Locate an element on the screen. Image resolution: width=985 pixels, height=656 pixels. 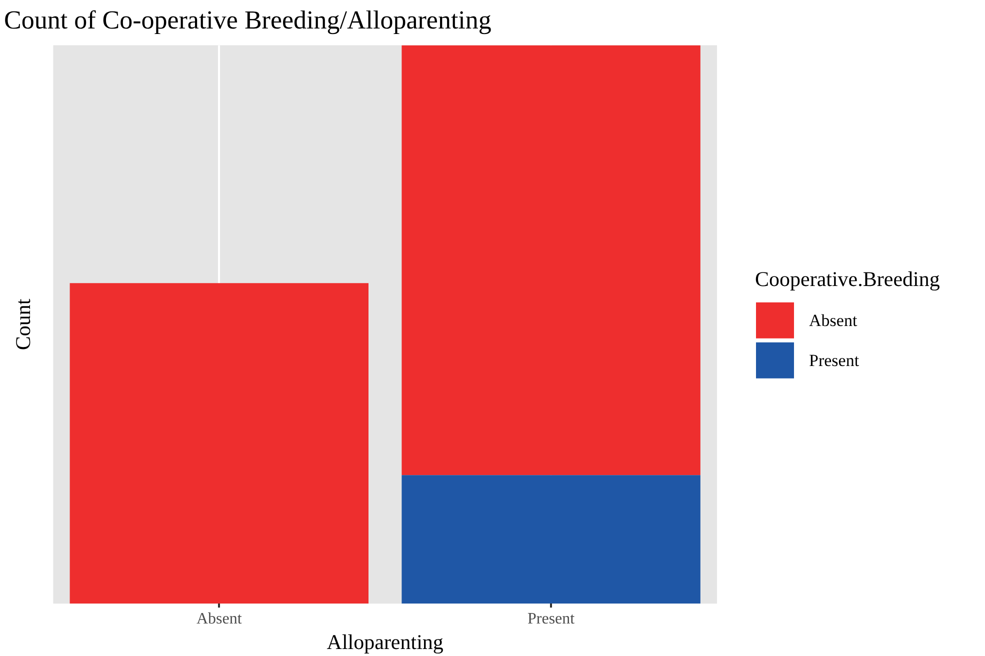
chart-title: Count of Co-operative Breeding/Alloparenting is located at coordinates (248, 19).